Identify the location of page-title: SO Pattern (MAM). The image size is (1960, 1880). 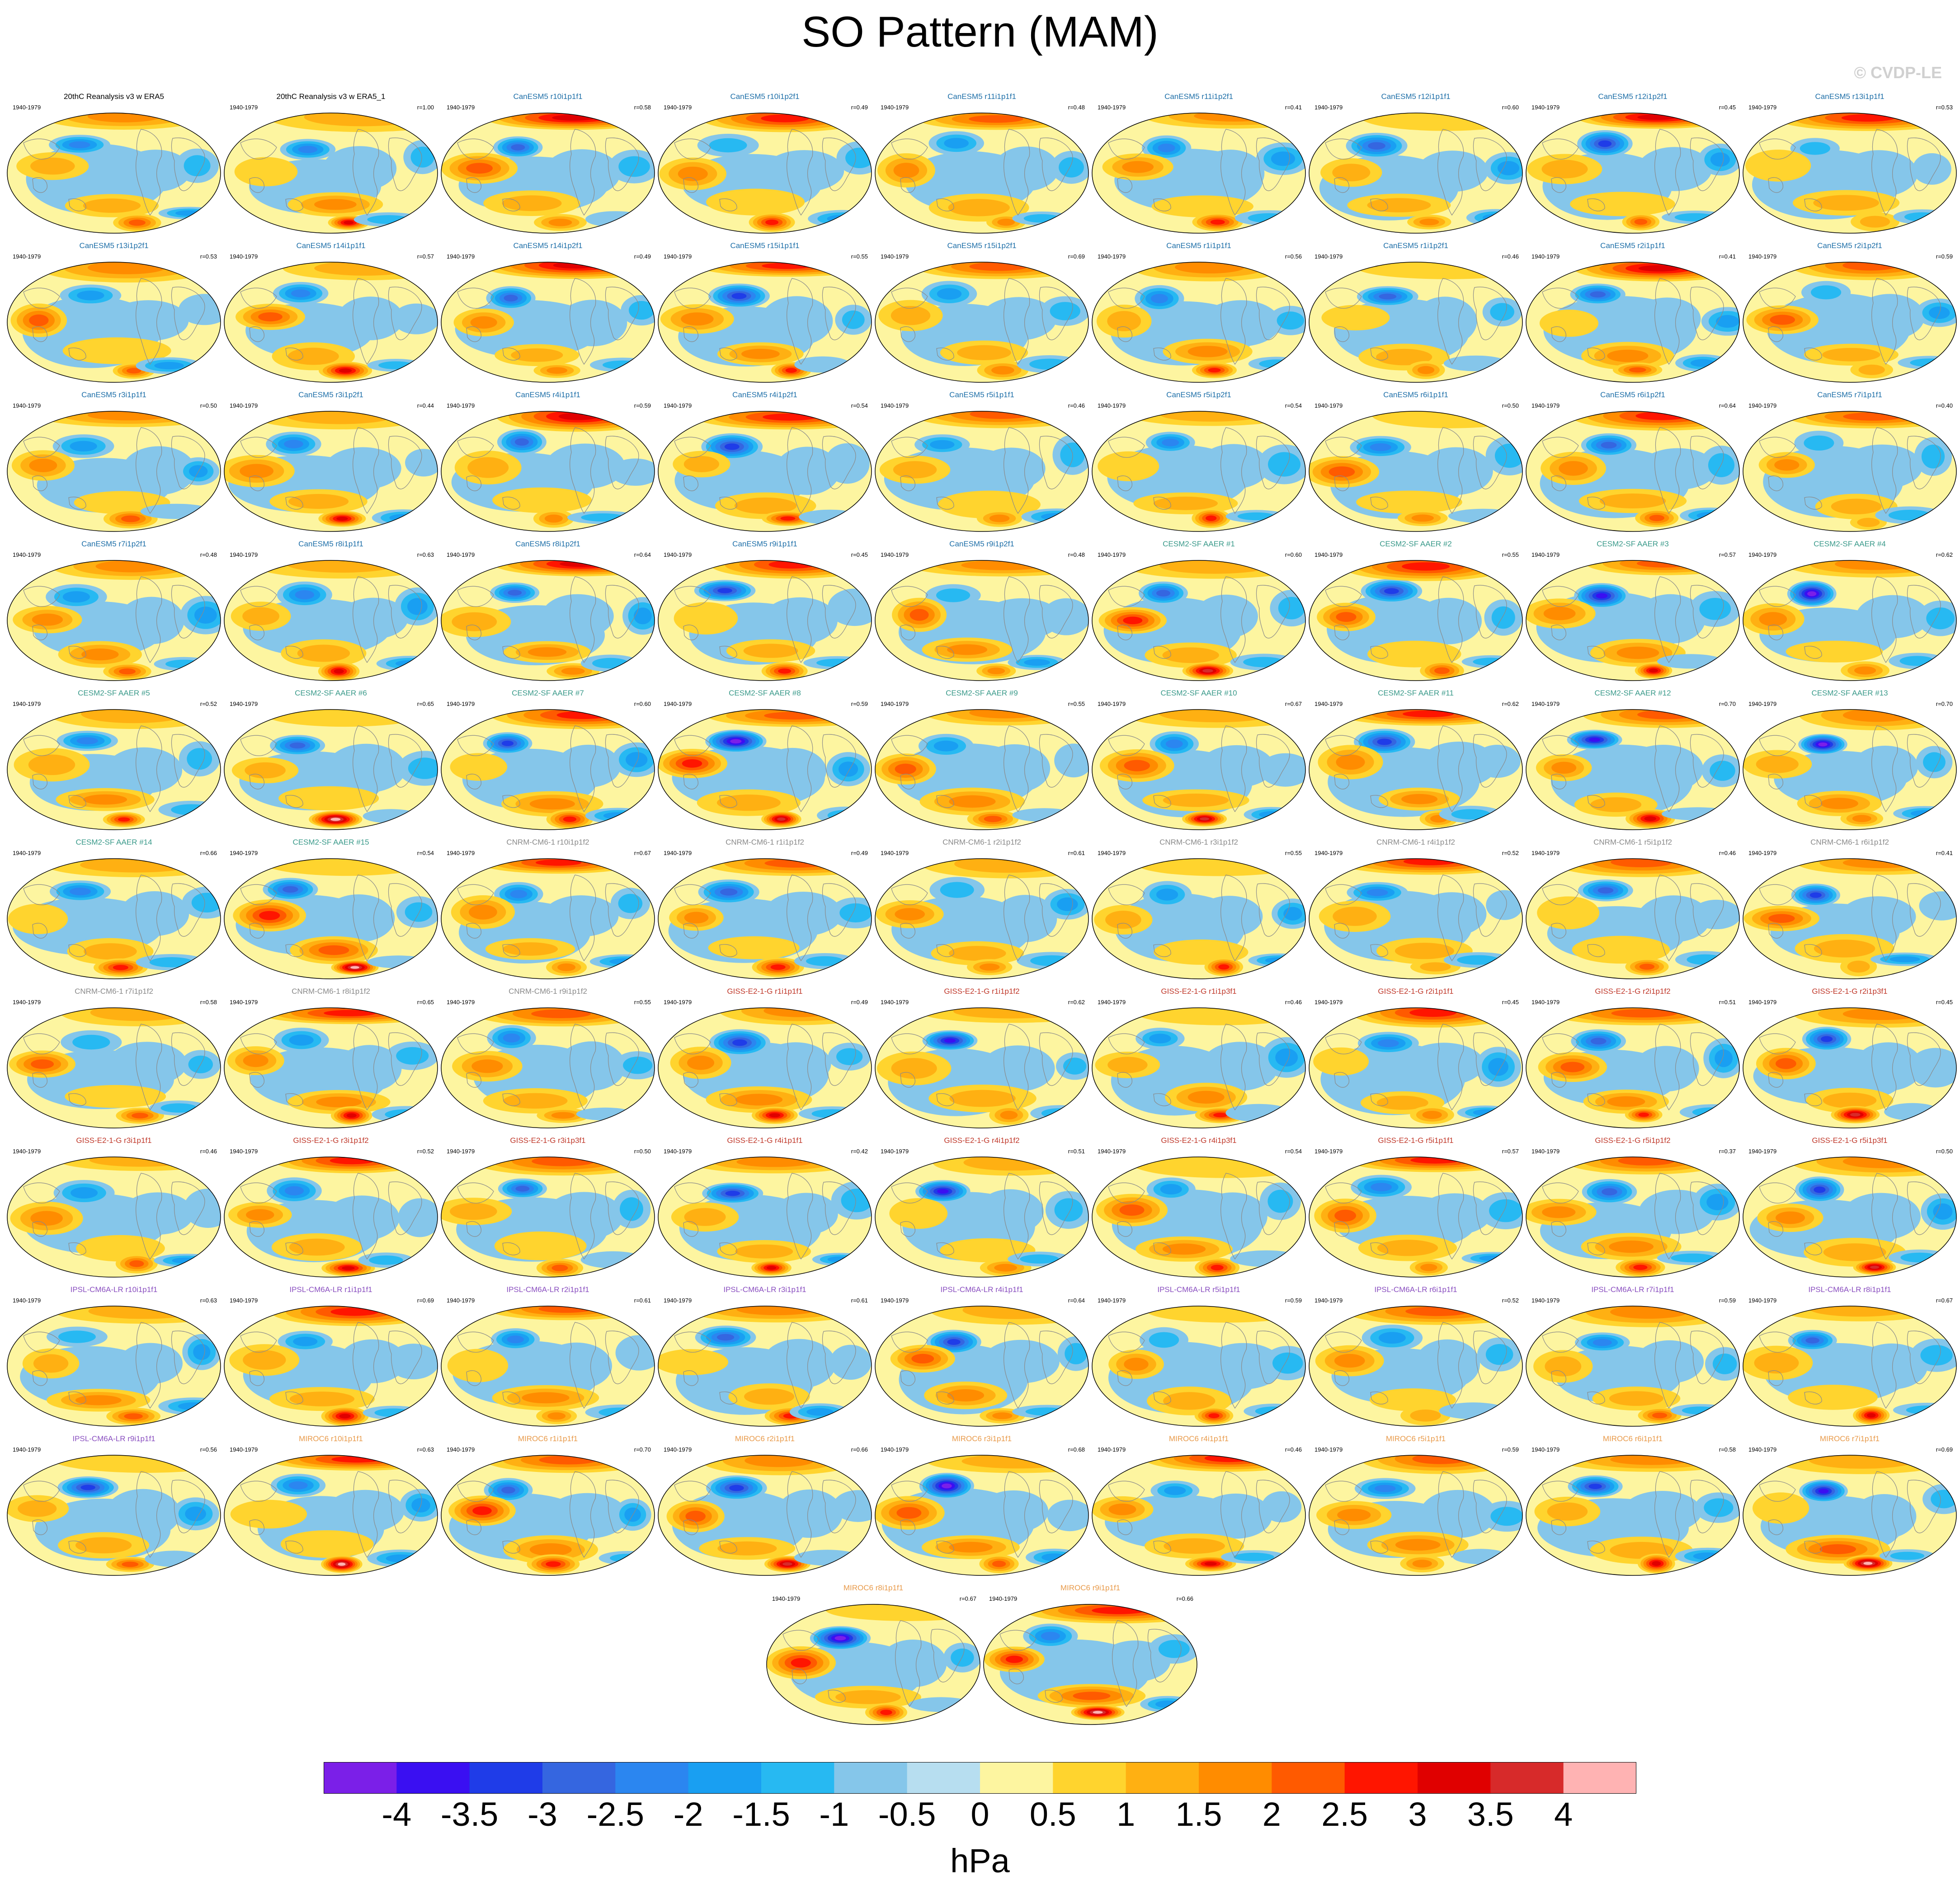
(980, 32).